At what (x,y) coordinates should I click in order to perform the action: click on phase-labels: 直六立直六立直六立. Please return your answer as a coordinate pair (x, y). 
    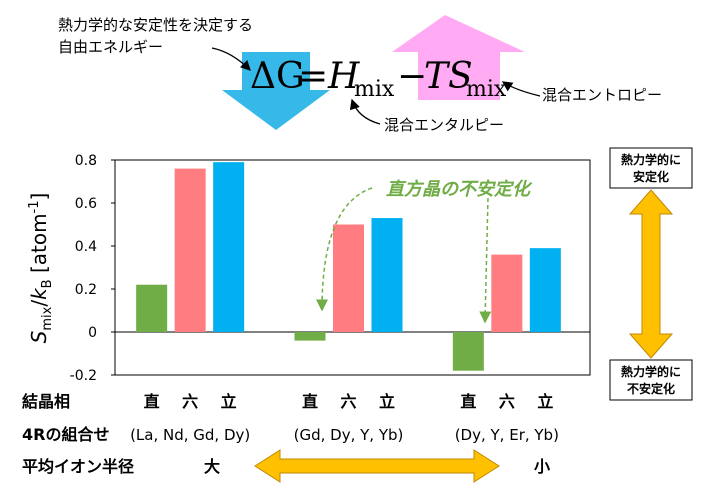
    Looking at the image, I should click on (349, 401).